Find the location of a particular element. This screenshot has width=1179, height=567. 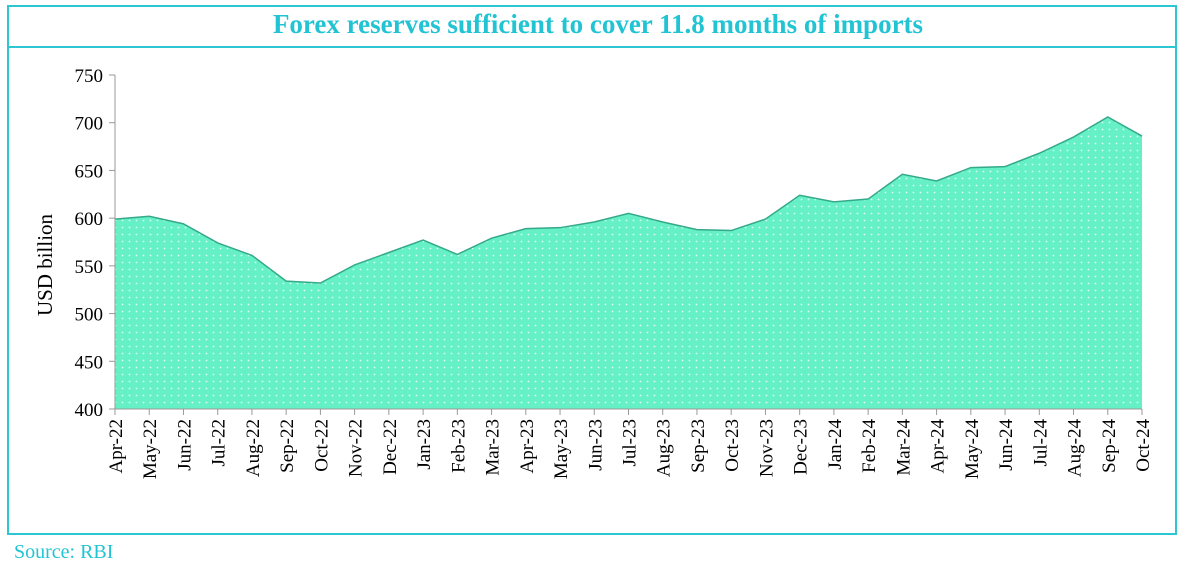

x-tick-label: Mar-24 is located at coordinates (903, 447).